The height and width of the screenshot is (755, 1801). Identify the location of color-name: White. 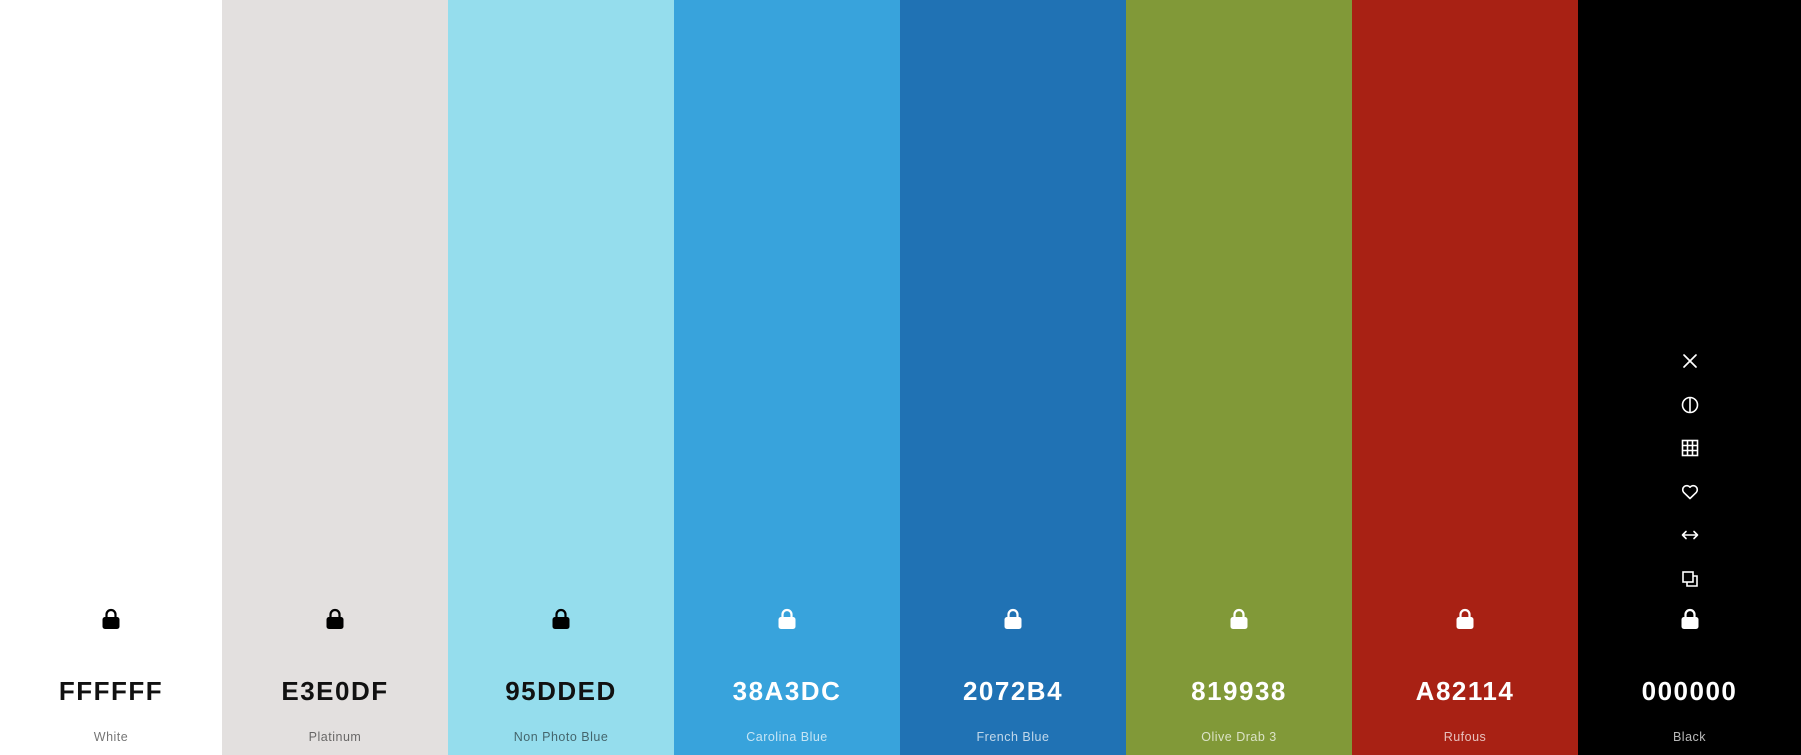
(111, 737).